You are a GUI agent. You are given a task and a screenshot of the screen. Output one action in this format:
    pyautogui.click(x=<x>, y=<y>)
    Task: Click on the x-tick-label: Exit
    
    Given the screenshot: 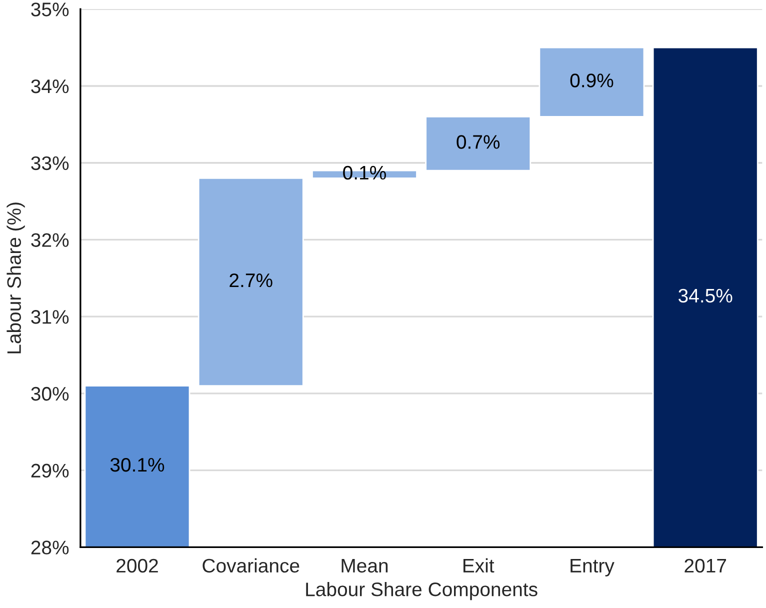 What is the action you would take?
    pyautogui.click(x=479, y=565)
    